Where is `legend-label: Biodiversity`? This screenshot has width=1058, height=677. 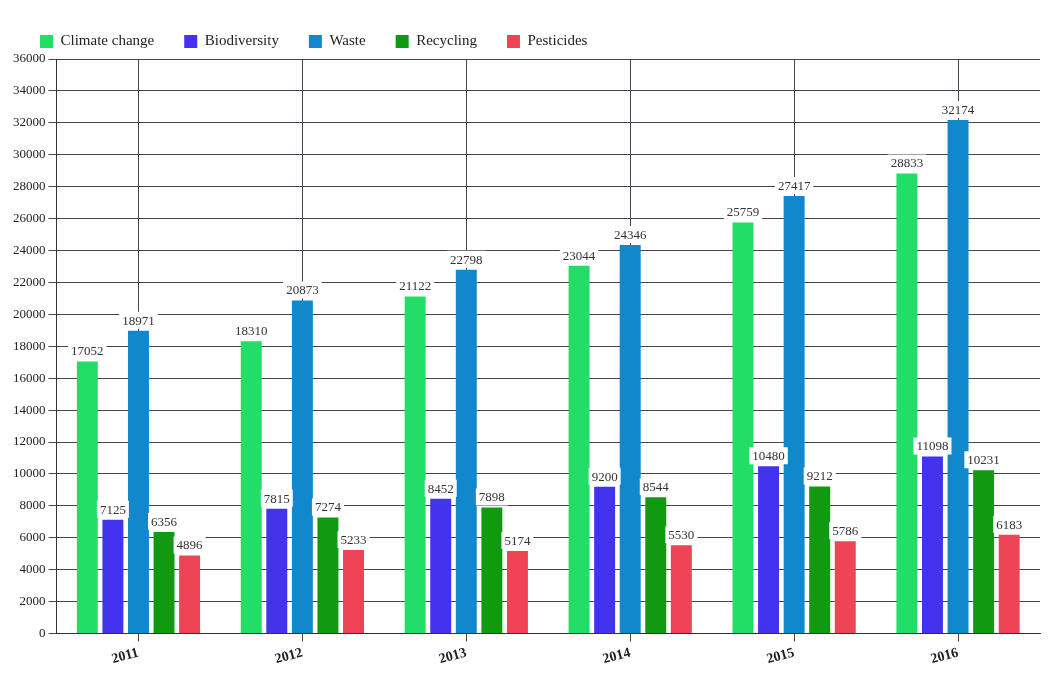
legend-label: Biodiversity is located at coordinates (242, 40).